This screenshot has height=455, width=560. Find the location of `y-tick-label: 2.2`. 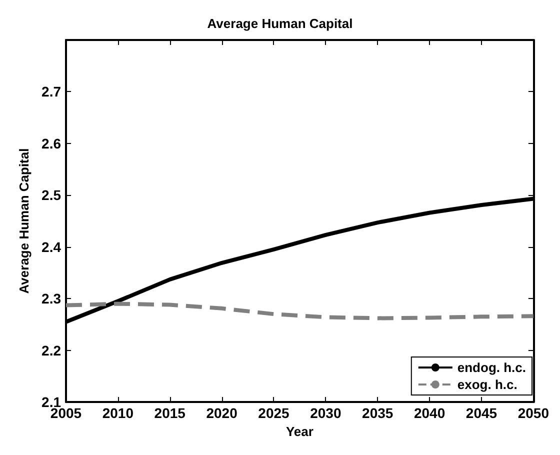

y-tick-label: 2.2 is located at coordinates (52, 350).